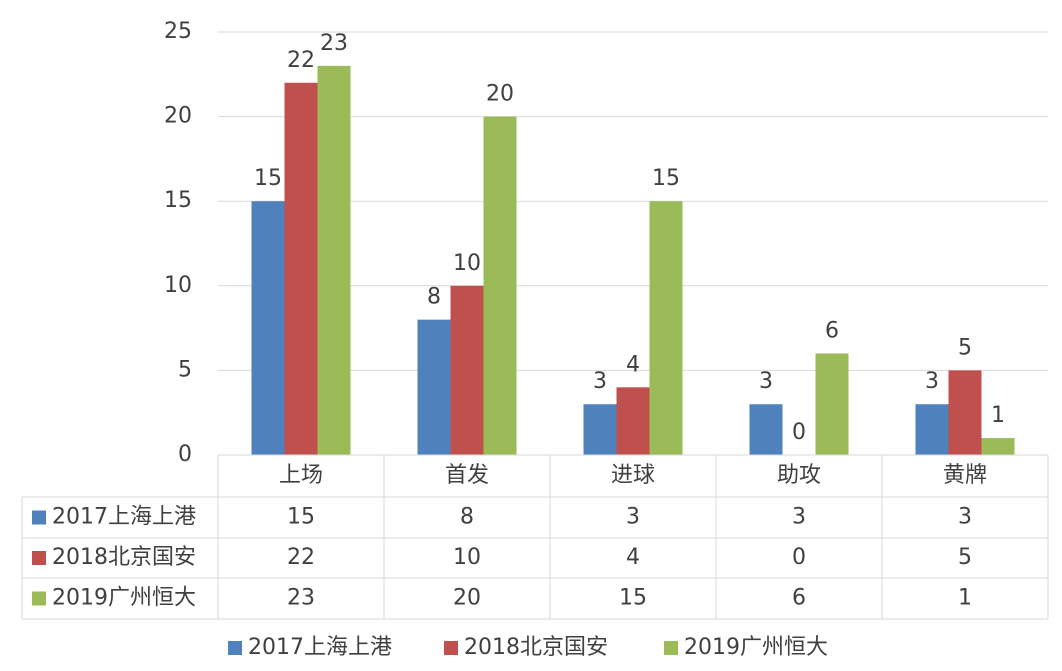 Image resolution: width=1062 pixels, height=671 pixels. Describe the element at coordinates (467, 475) in the screenshot. I see `x-tick-label: 首发` at that location.